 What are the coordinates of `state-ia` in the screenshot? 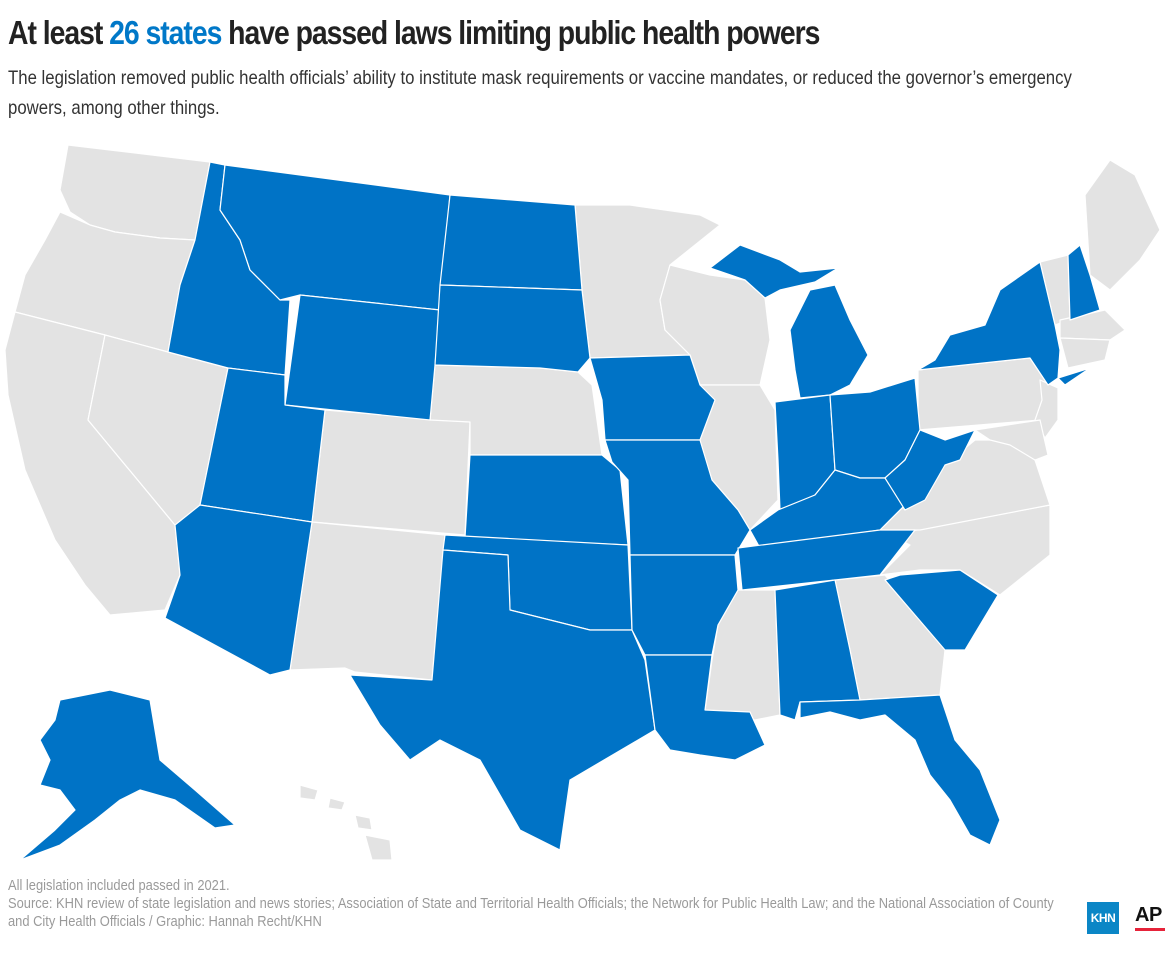 It's located at (652, 397).